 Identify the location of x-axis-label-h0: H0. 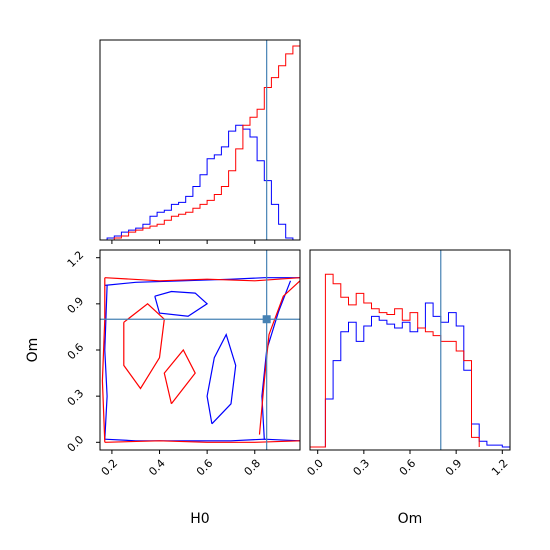
(199, 519).